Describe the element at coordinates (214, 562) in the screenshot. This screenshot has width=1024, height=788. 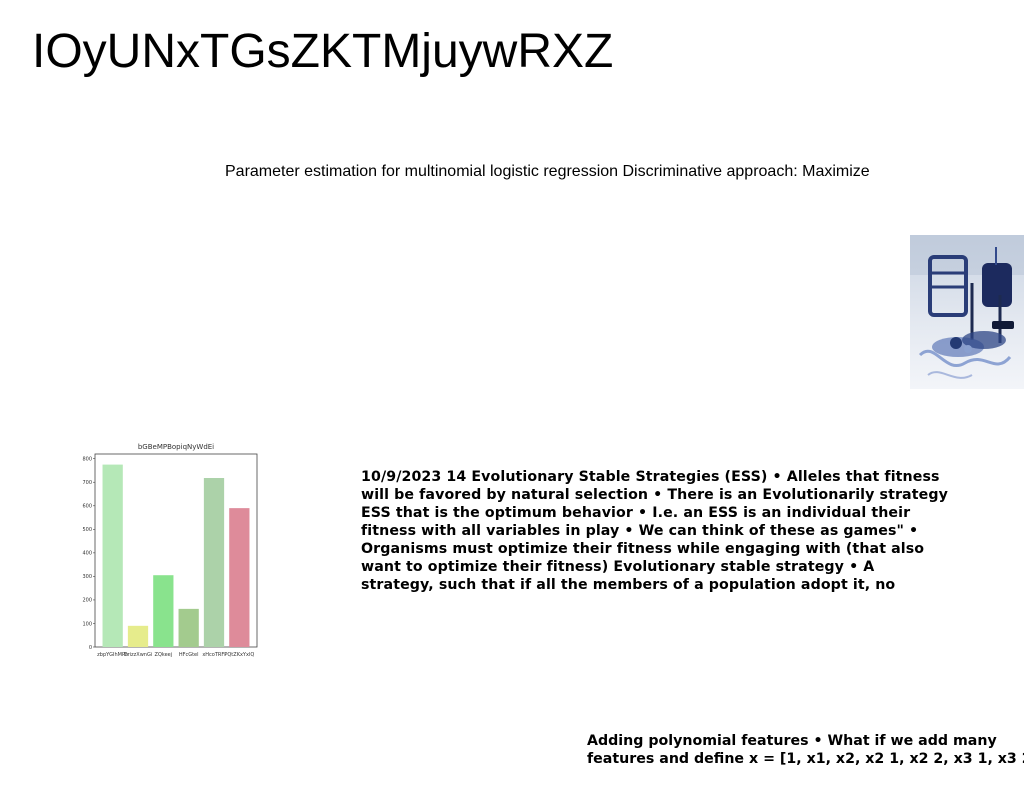
I see `bar-xHcoTRFl` at that location.